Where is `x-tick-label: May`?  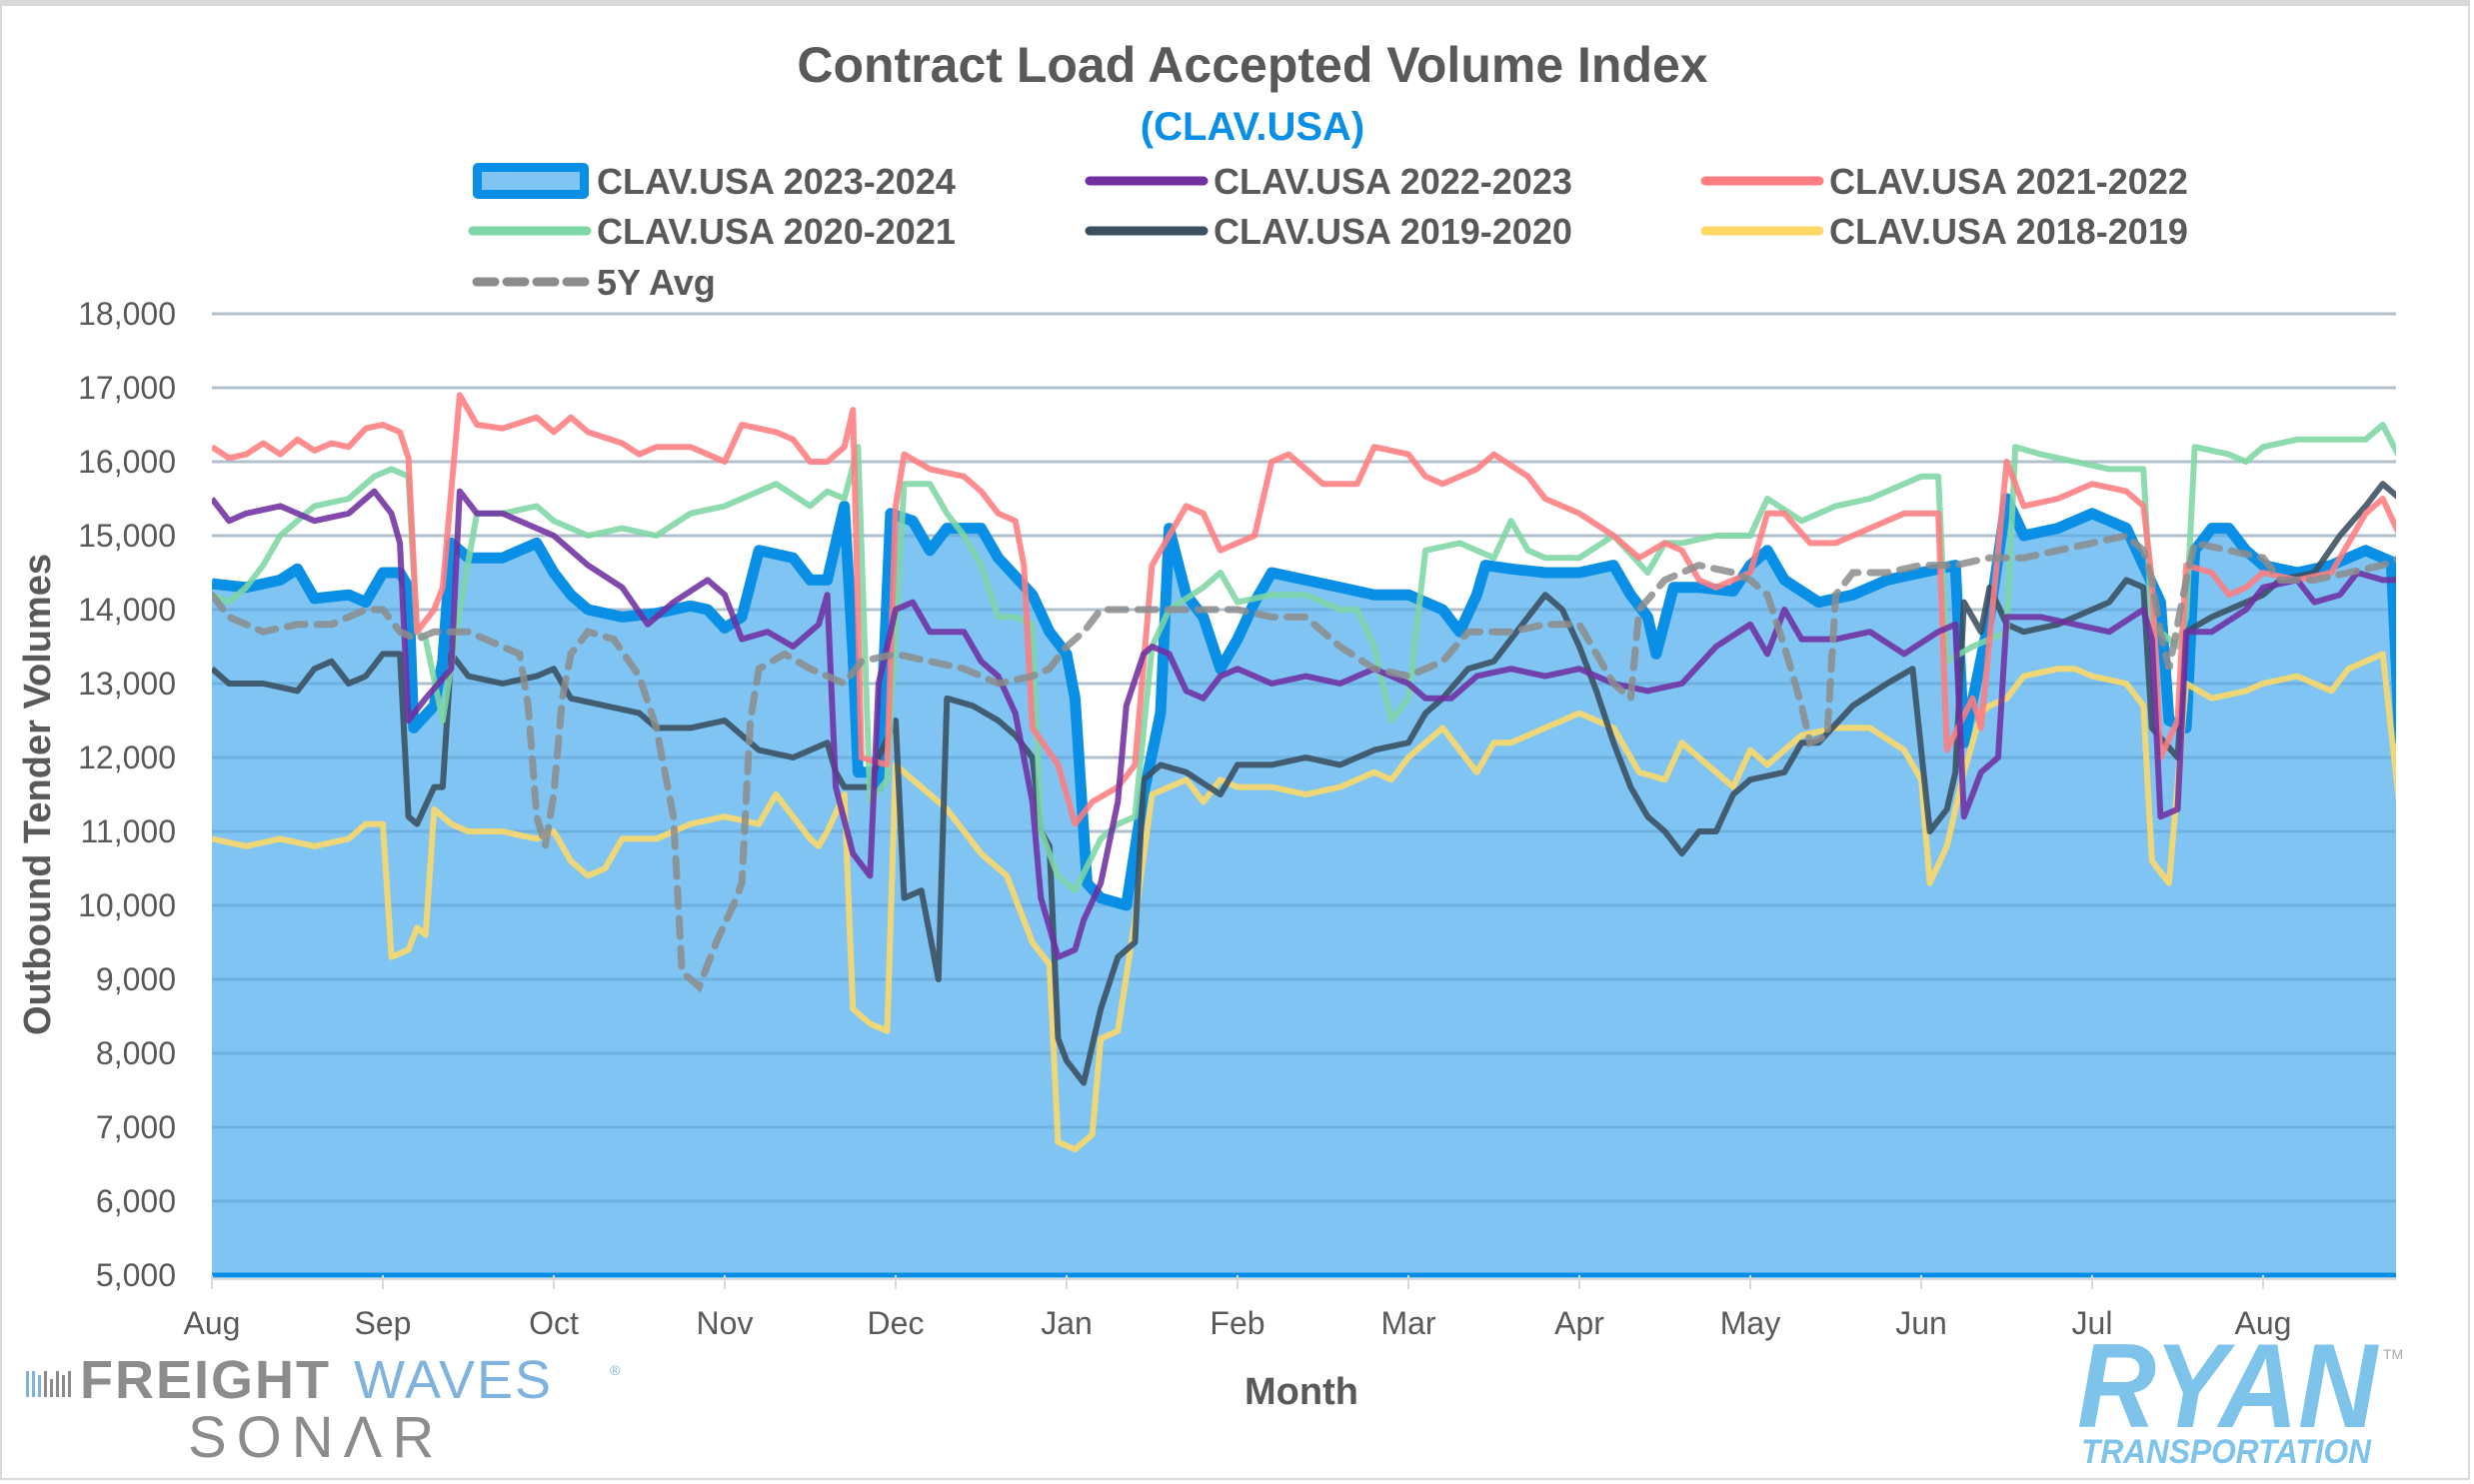
x-tick-label: May is located at coordinates (1750, 1323).